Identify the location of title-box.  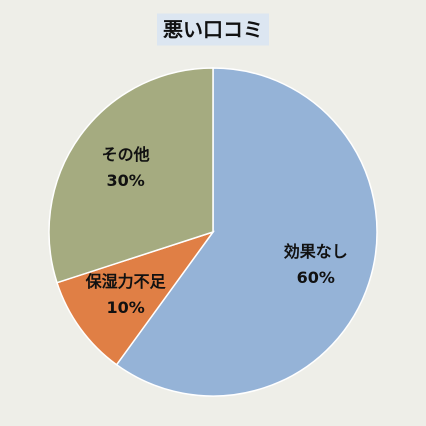
(213, 29).